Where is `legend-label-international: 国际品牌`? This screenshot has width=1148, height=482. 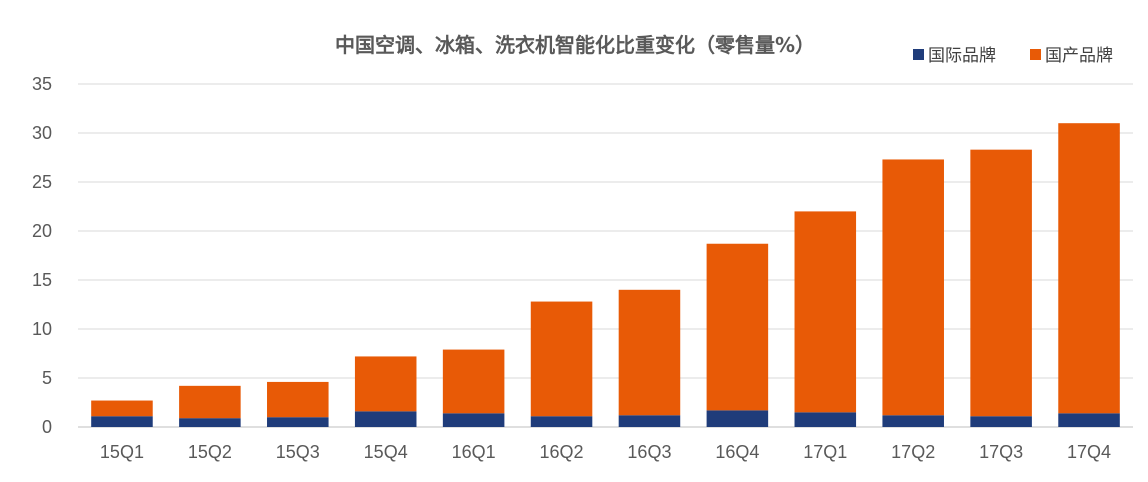
legend-label-international: 国际品牌 is located at coordinates (962, 56).